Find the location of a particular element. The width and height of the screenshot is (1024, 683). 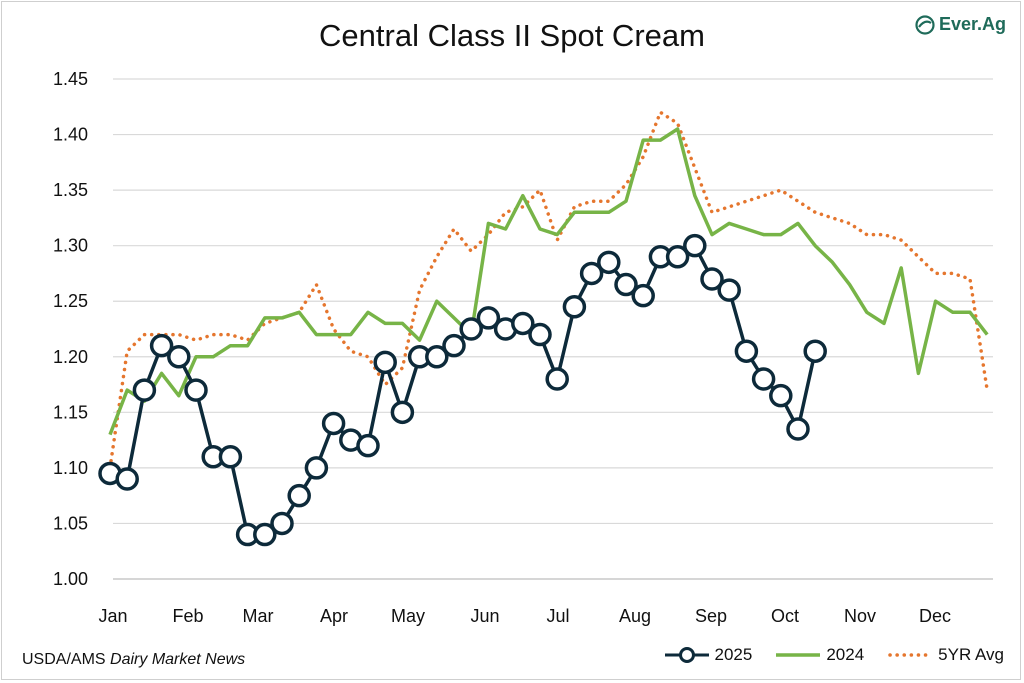

x-tick-label: Oct is located at coordinates (785, 616).